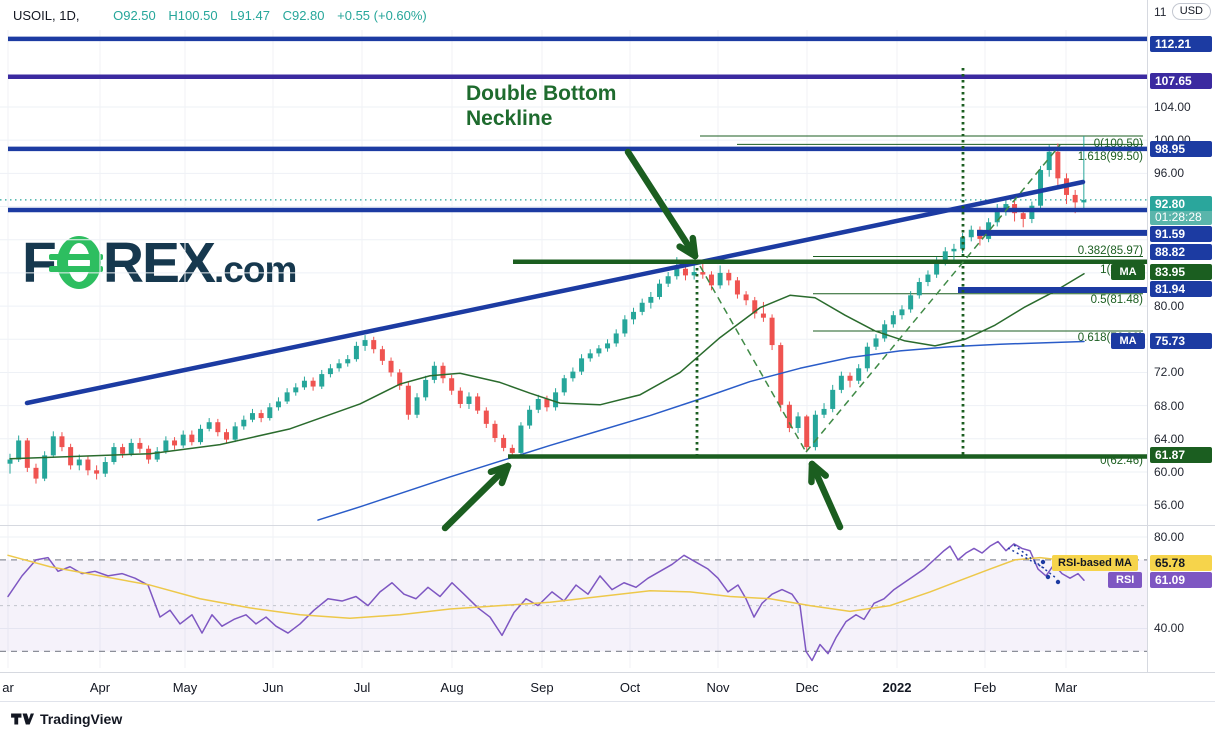  What do you see at coordinates (303, 15) in the screenshot?
I see `ohlc-close: C92.80` at bounding box center [303, 15].